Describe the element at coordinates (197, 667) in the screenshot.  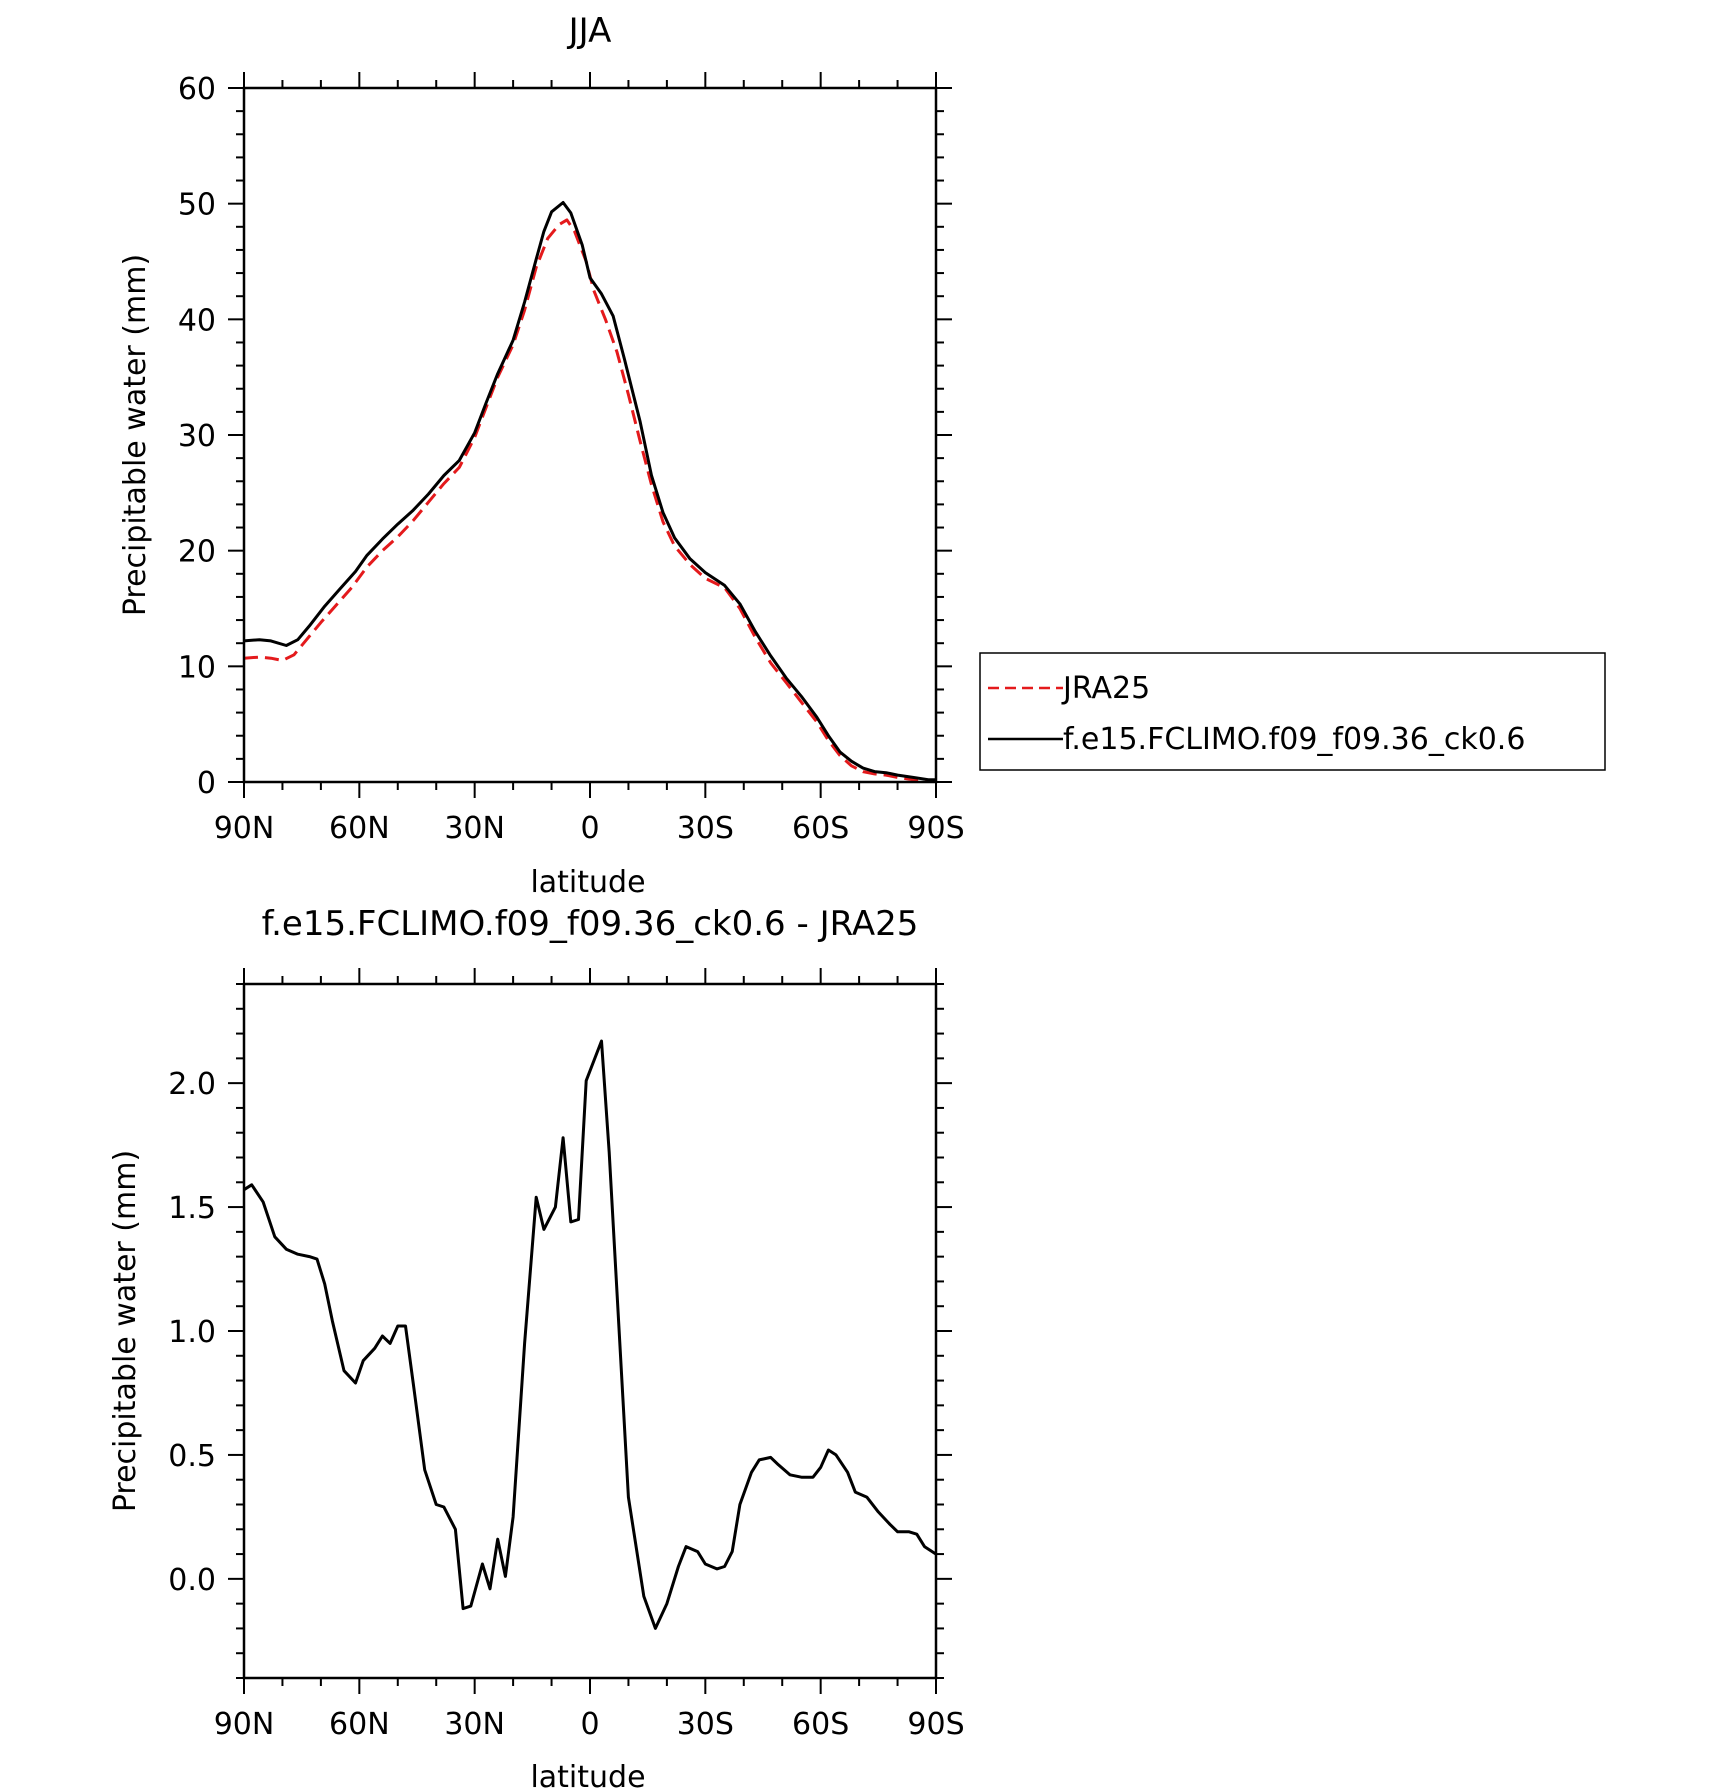
I see `y-tick-label: 10` at that location.